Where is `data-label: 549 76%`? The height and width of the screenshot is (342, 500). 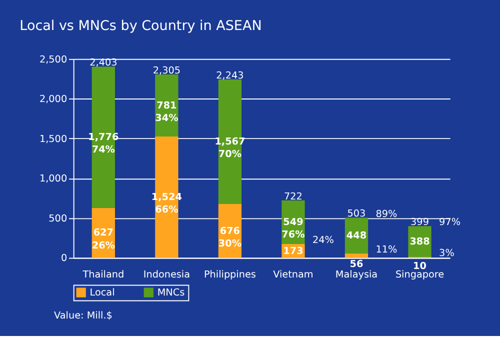
data-label: 549 76% is located at coordinates (294, 229).